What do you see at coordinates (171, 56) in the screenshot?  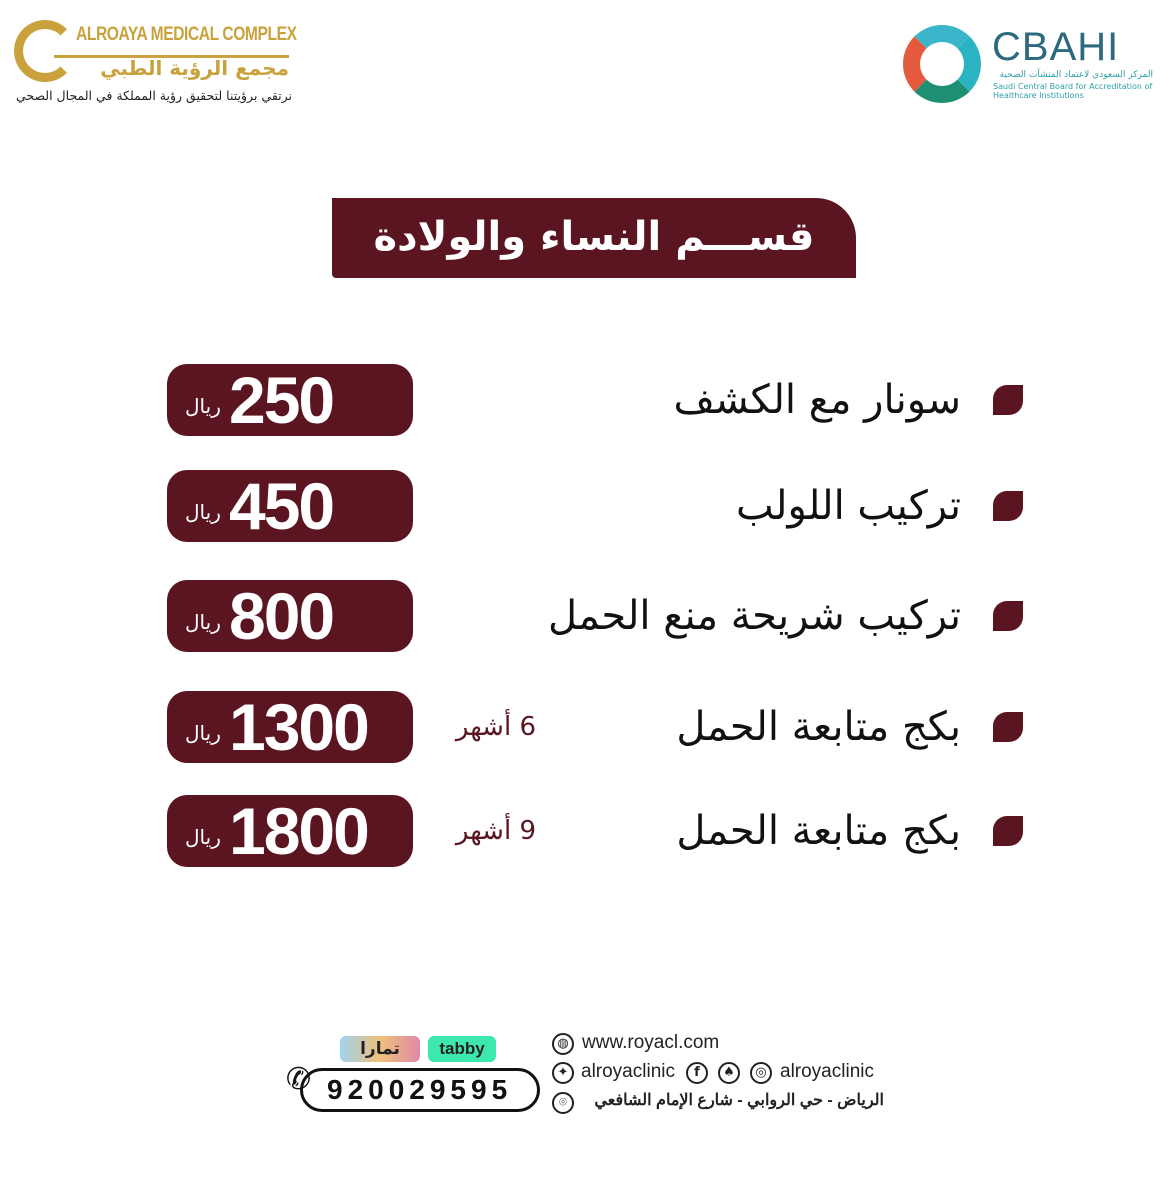 I see `logo-divider` at bounding box center [171, 56].